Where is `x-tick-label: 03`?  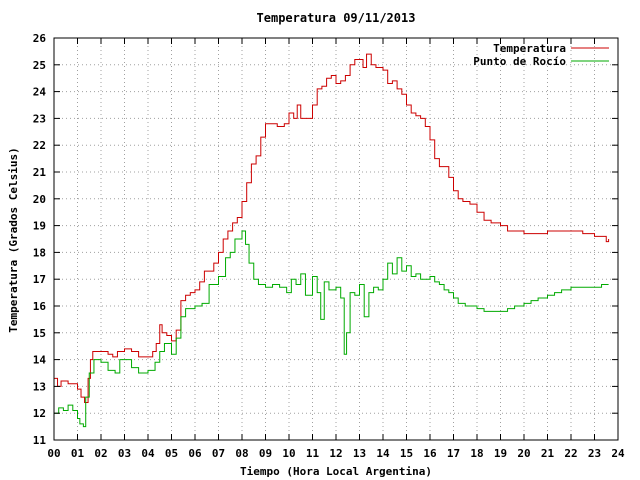 x-tick-label: 03 is located at coordinates (124, 453).